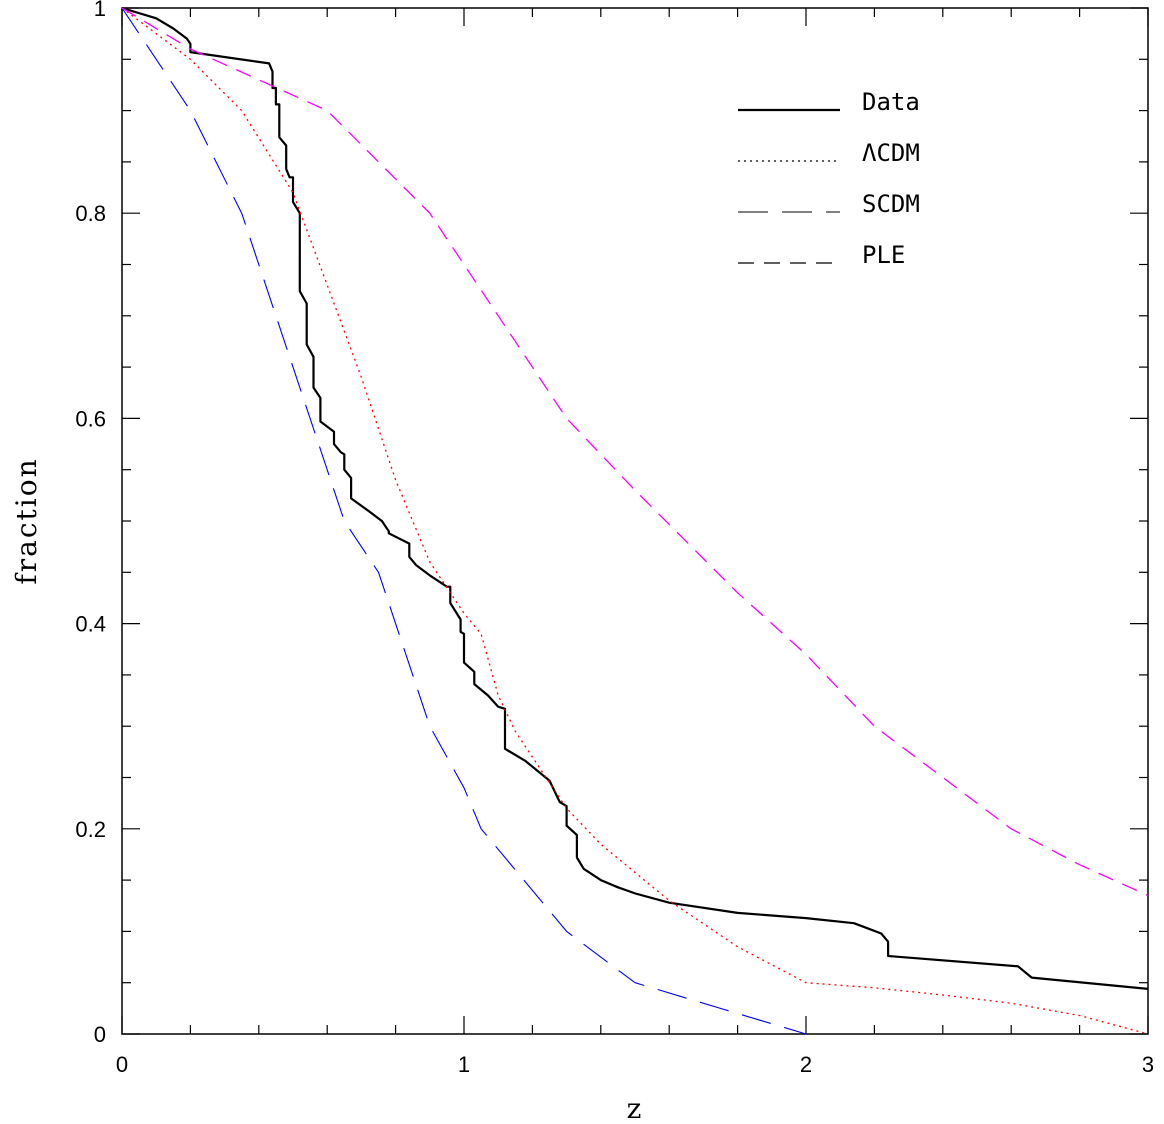 The height and width of the screenshot is (1124, 1164). Describe the element at coordinates (891, 102) in the screenshot. I see `legend-label-1: Data` at that location.